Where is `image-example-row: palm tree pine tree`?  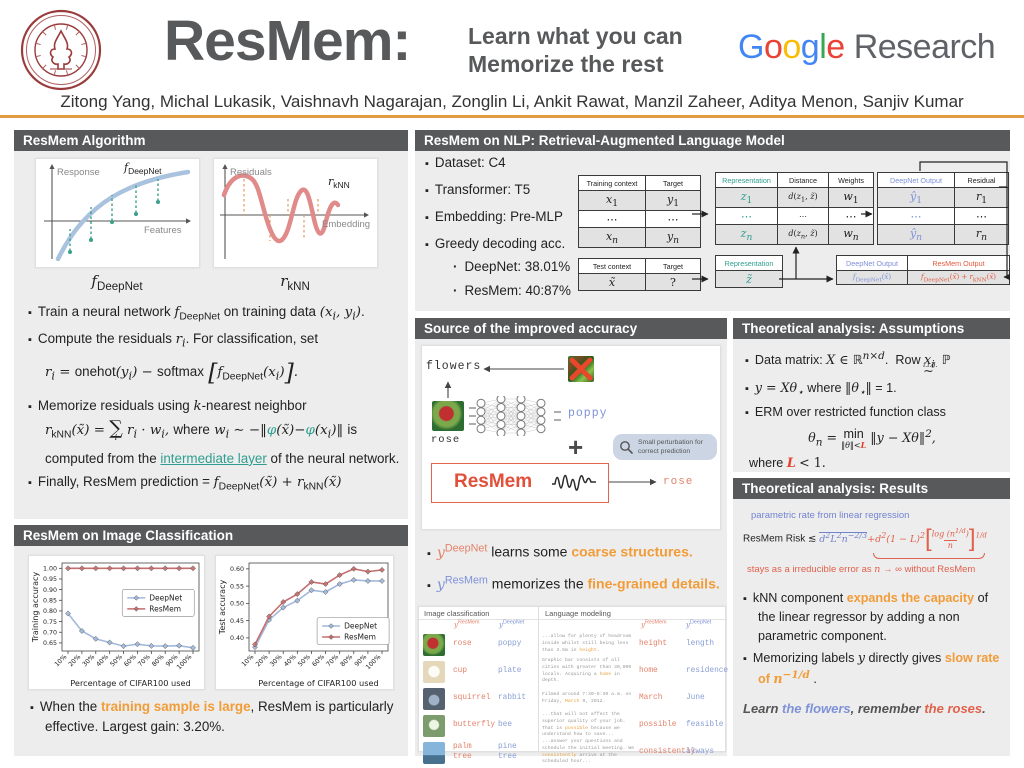
image-example-row: palm tree pine tree is located at coordinates (480, 752).